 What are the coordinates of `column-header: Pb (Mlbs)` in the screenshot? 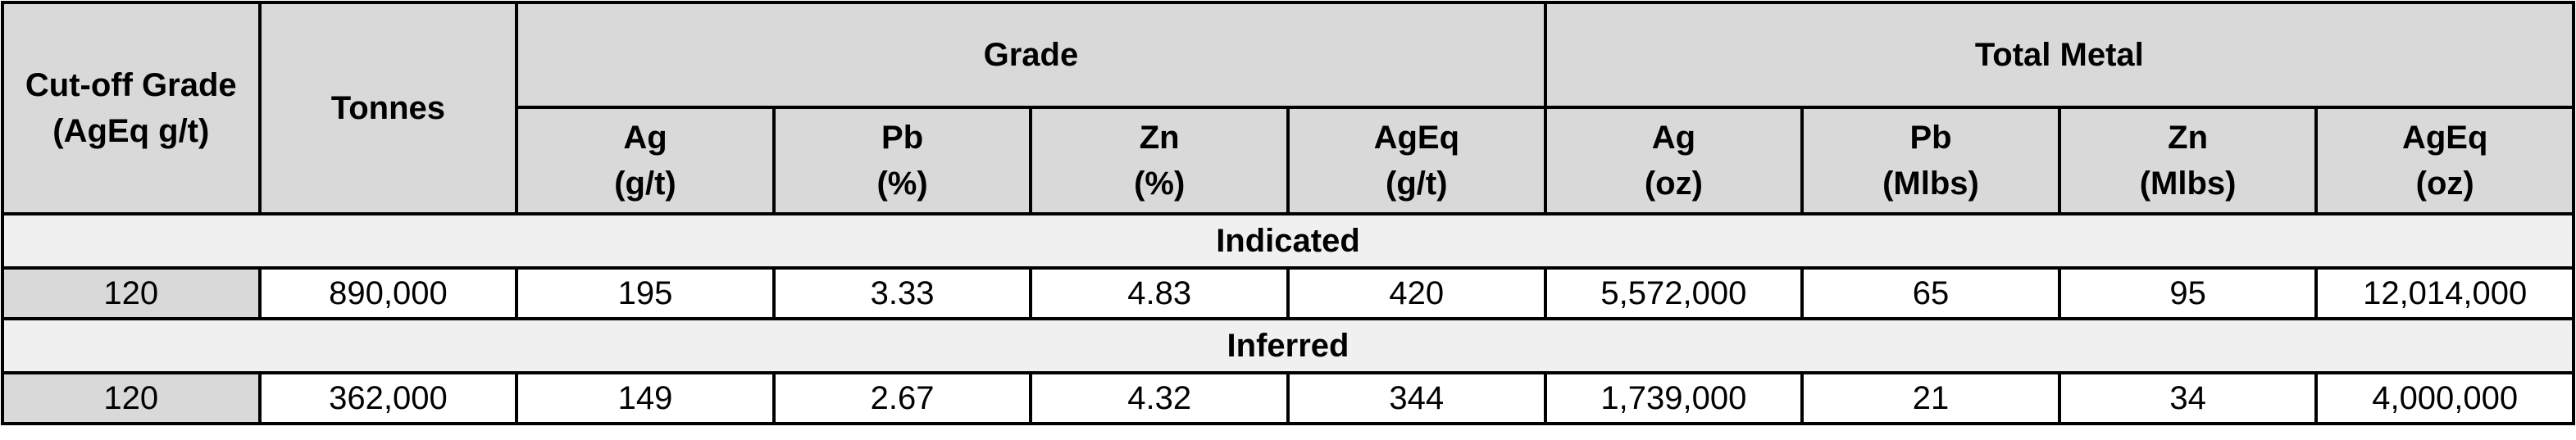 It's located at (1931, 160).